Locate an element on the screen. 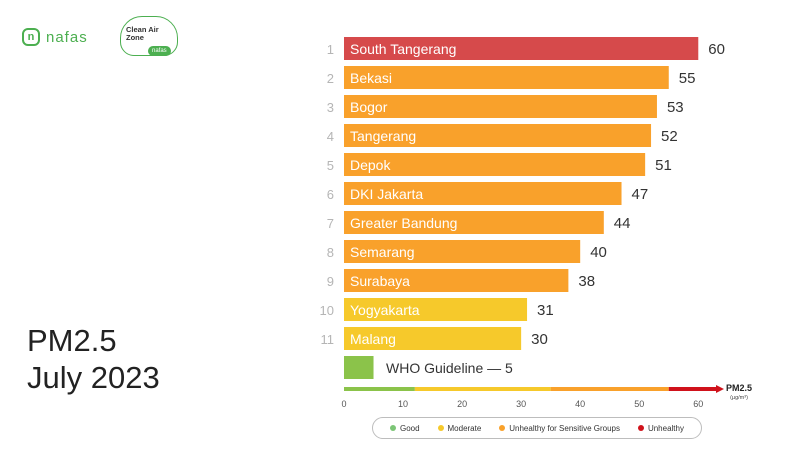 The width and height of the screenshot is (800, 450). legend-item: Good is located at coordinates (404, 428).